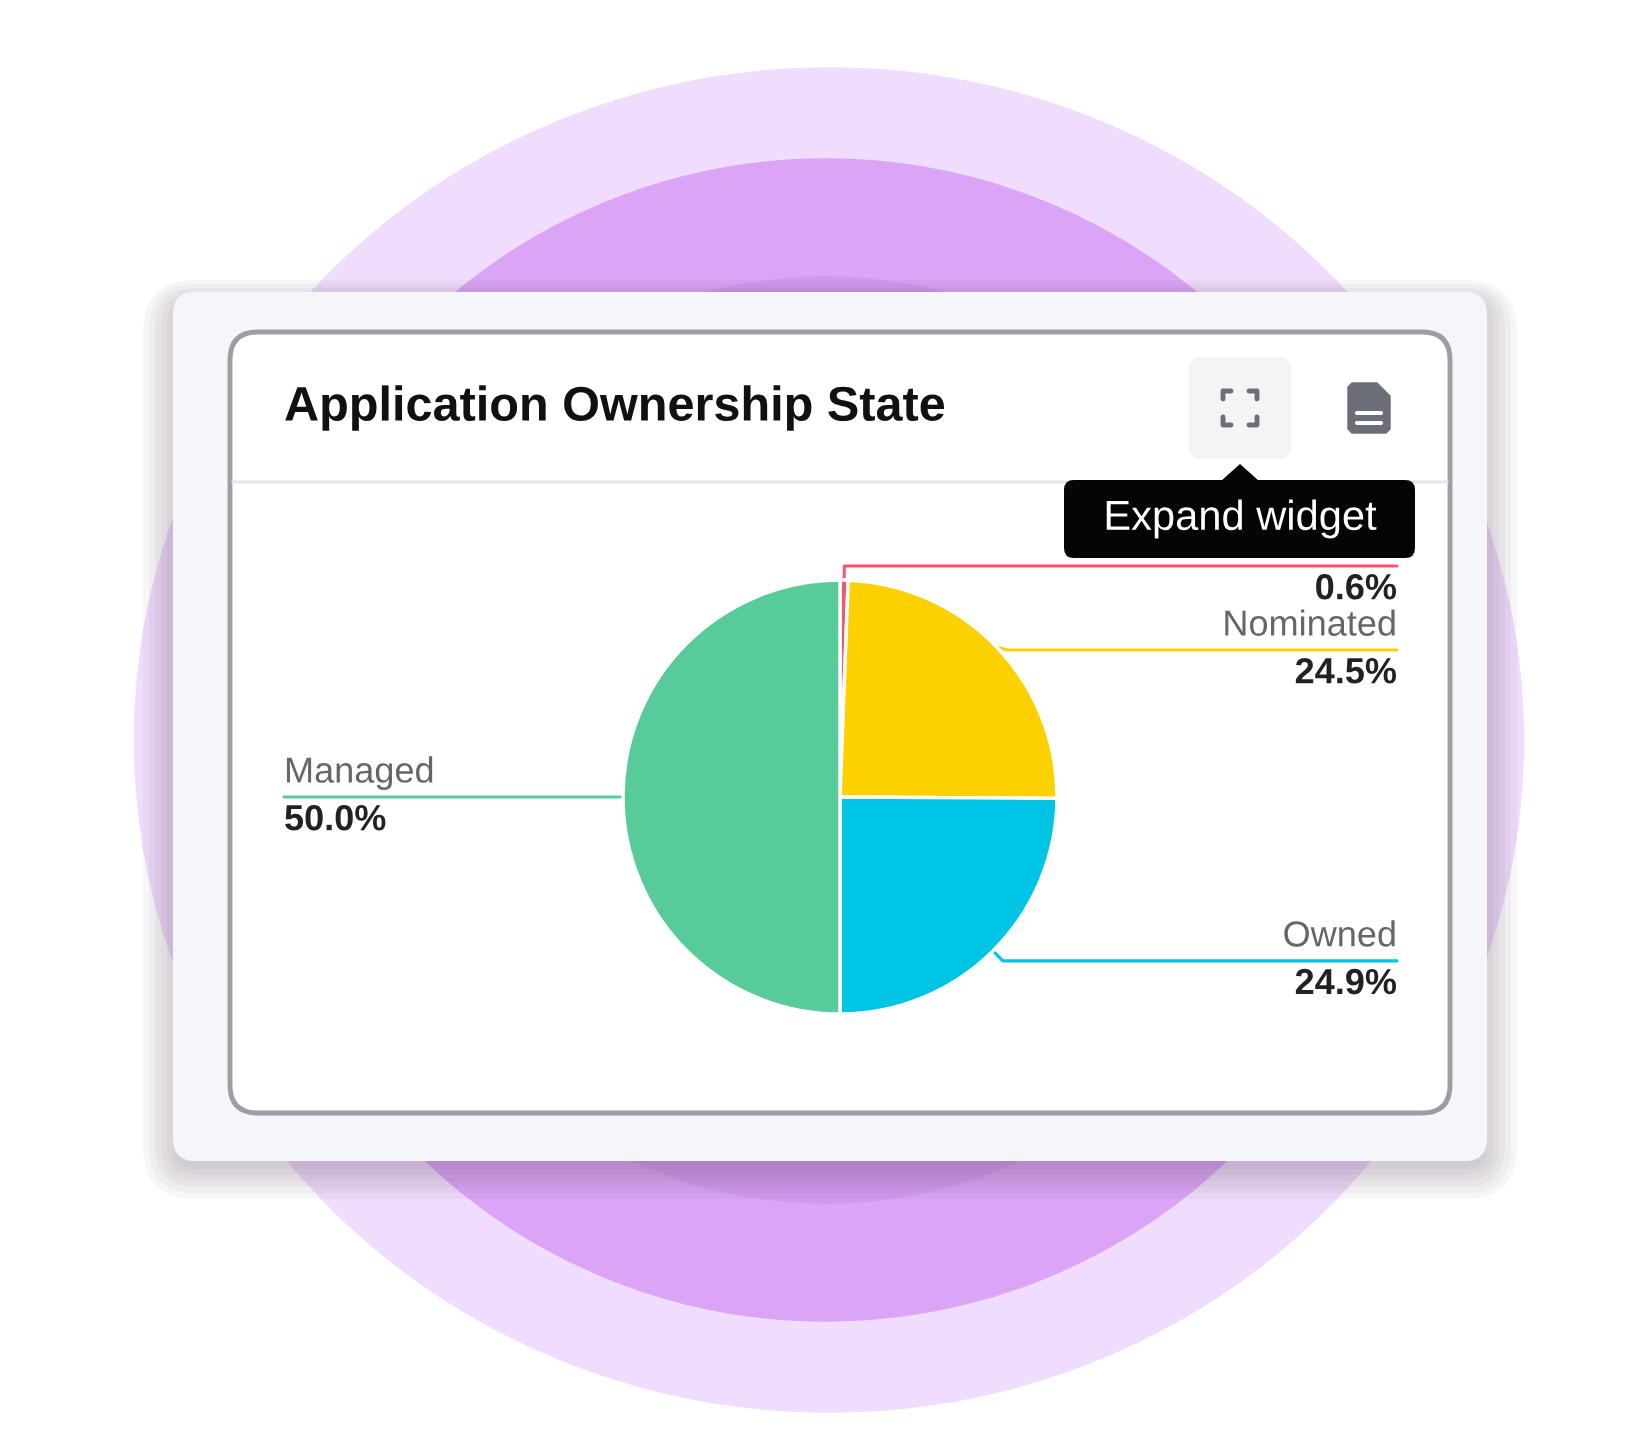  I want to click on data-label: 24.5%, so click(1346, 670).